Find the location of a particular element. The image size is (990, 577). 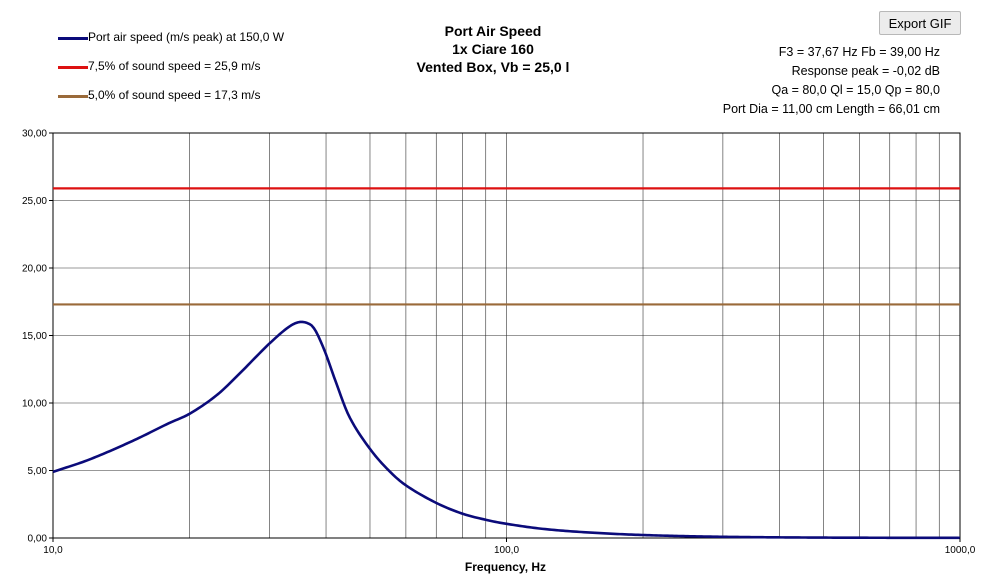

x-tick-label: 100,0 is located at coordinates (506, 550).